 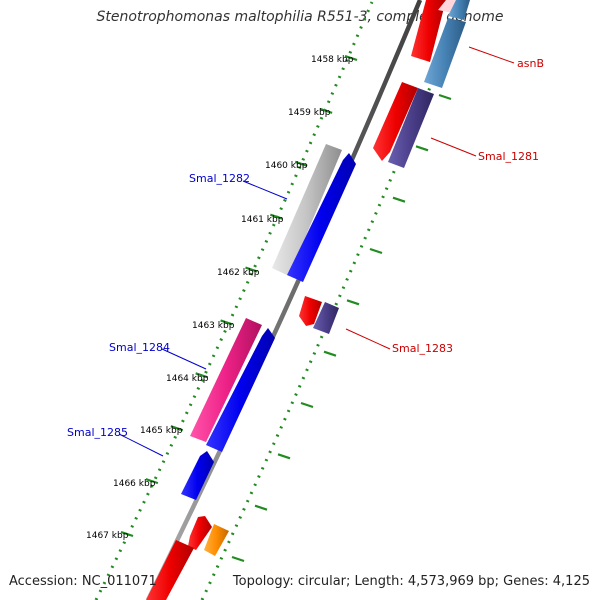 What do you see at coordinates (428, 31) in the screenshot?
I see `cds-red-top` at bounding box center [428, 31].